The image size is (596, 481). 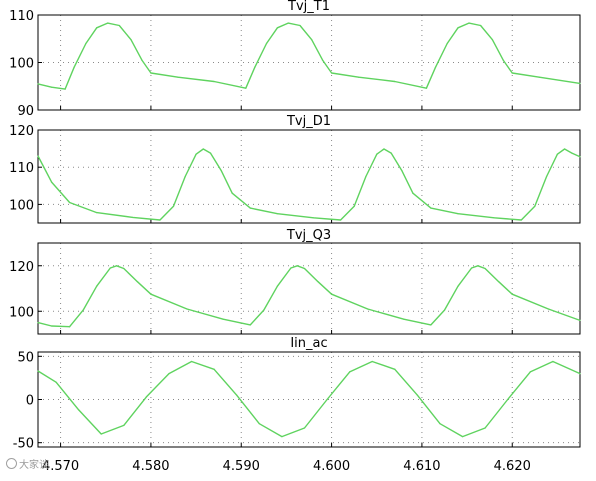 What do you see at coordinates (25, 111) in the screenshot?
I see `y-tick-label: 90` at bounding box center [25, 111].